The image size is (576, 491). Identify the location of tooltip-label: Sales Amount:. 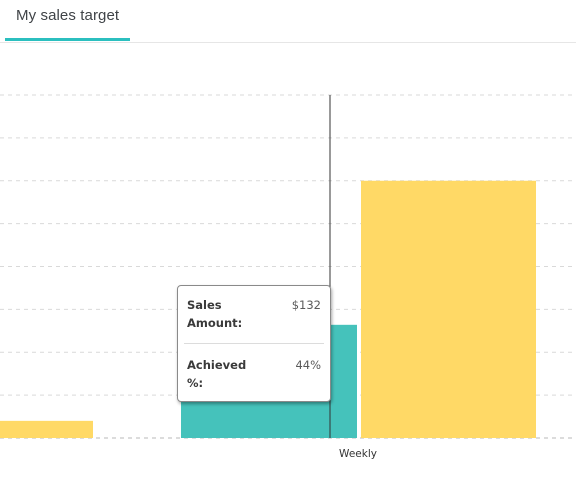
(215, 314).